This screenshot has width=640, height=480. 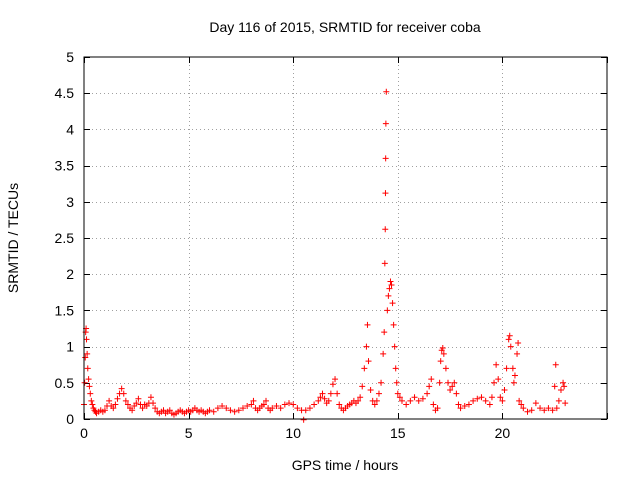 I want to click on y-tick-label: 1, so click(x=70, y=347).